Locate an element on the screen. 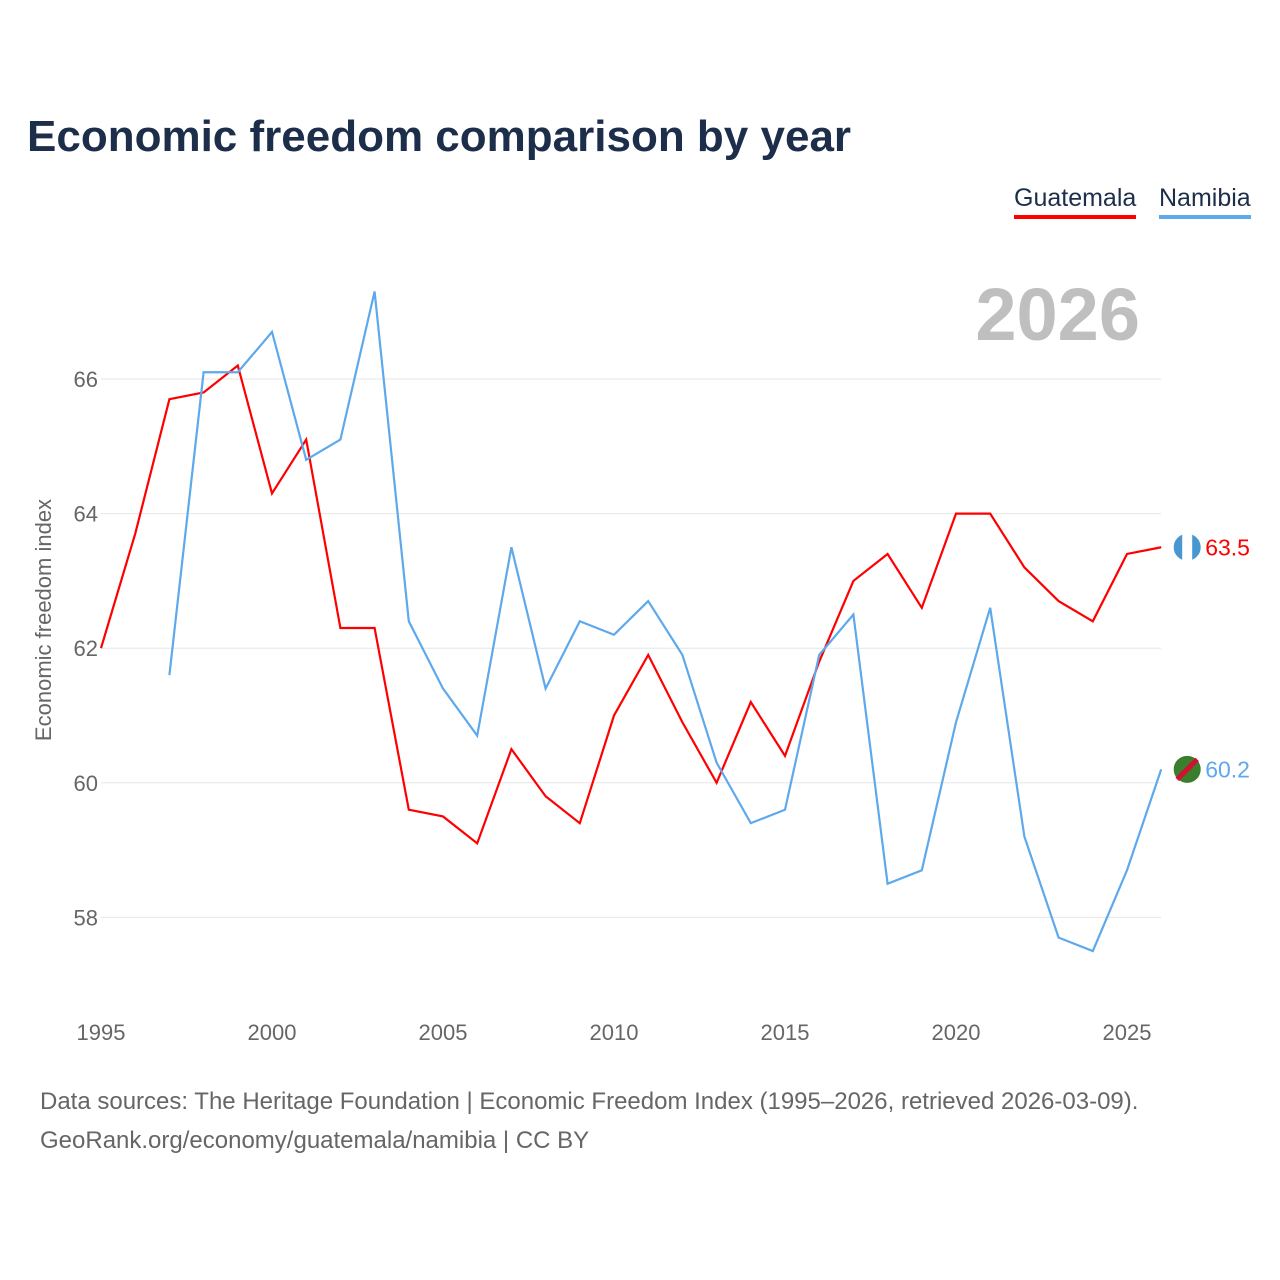 Image resolution: width=1280 pixels, height=1280 pixels. y-tick-label: 64 is located at coordinates (86, 514).